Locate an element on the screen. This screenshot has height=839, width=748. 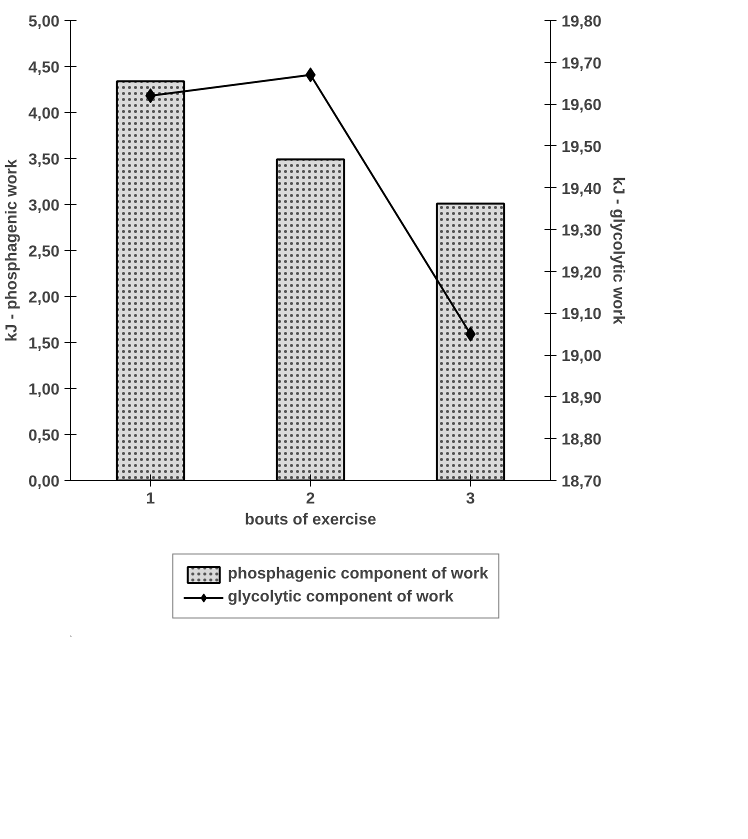
x-tick-label: 3 is located at coordinates (471, 499).